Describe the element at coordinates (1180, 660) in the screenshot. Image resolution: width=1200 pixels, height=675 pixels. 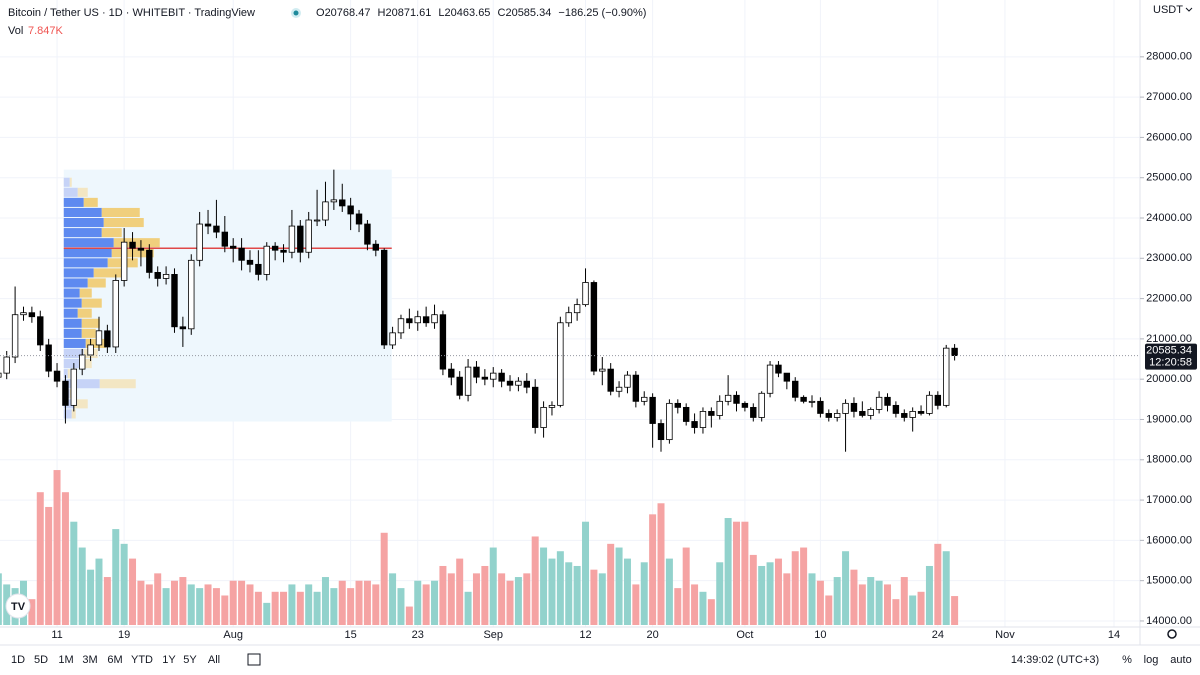
I see `scale-option: auto` at that location.